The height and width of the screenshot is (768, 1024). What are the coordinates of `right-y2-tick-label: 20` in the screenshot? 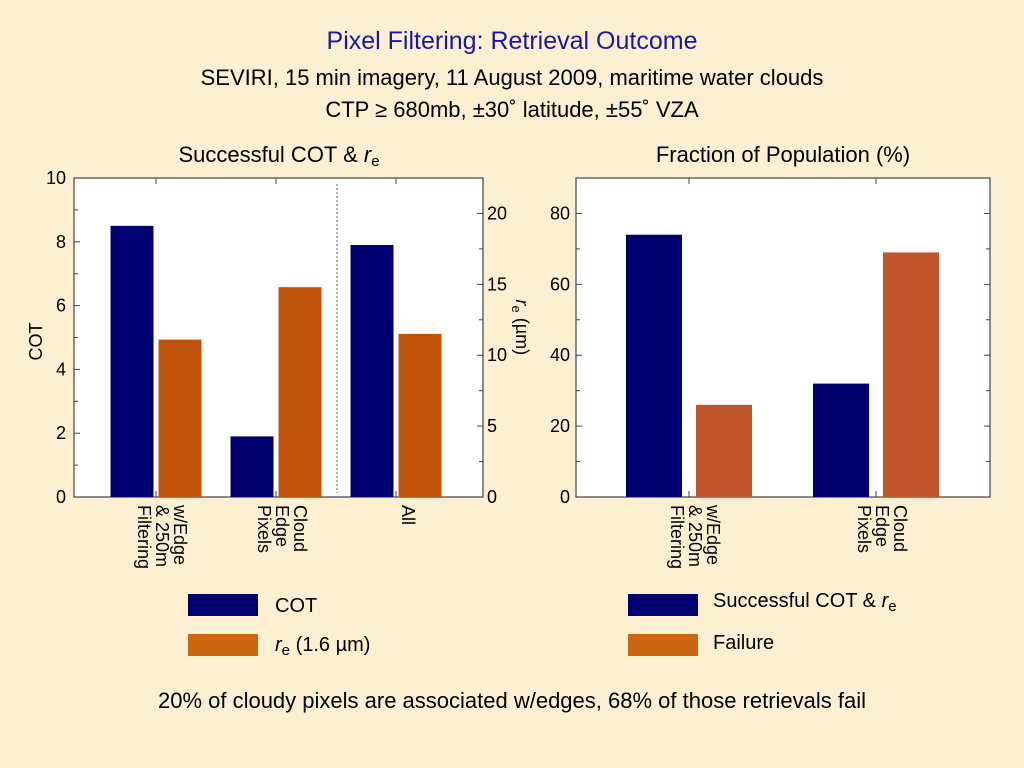 It's located at (497, 213).